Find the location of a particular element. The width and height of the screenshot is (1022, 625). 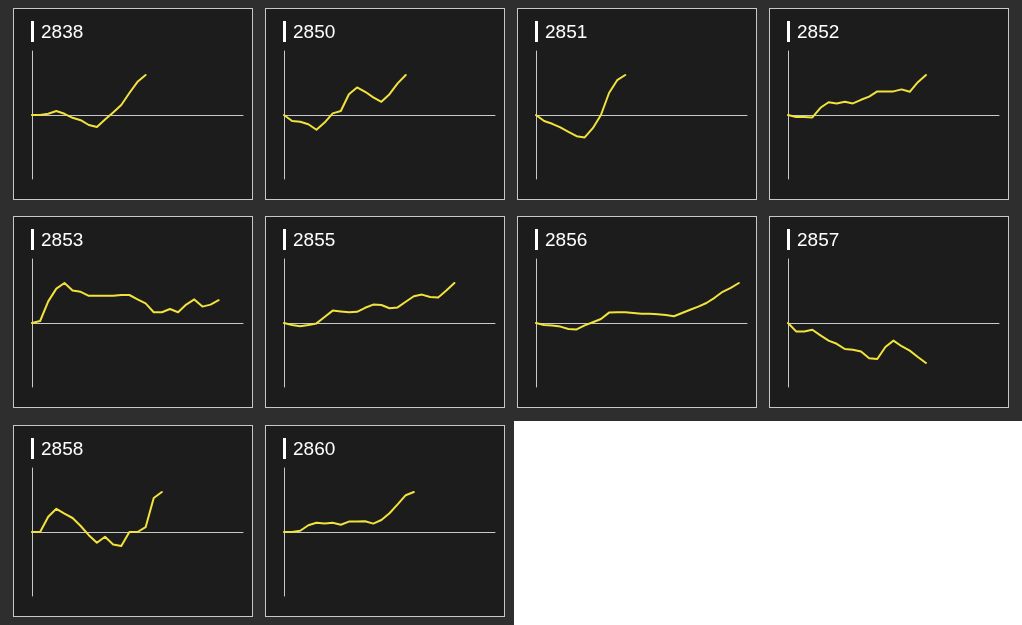

chart-title: 2851 is located at coordinates (566, 32).